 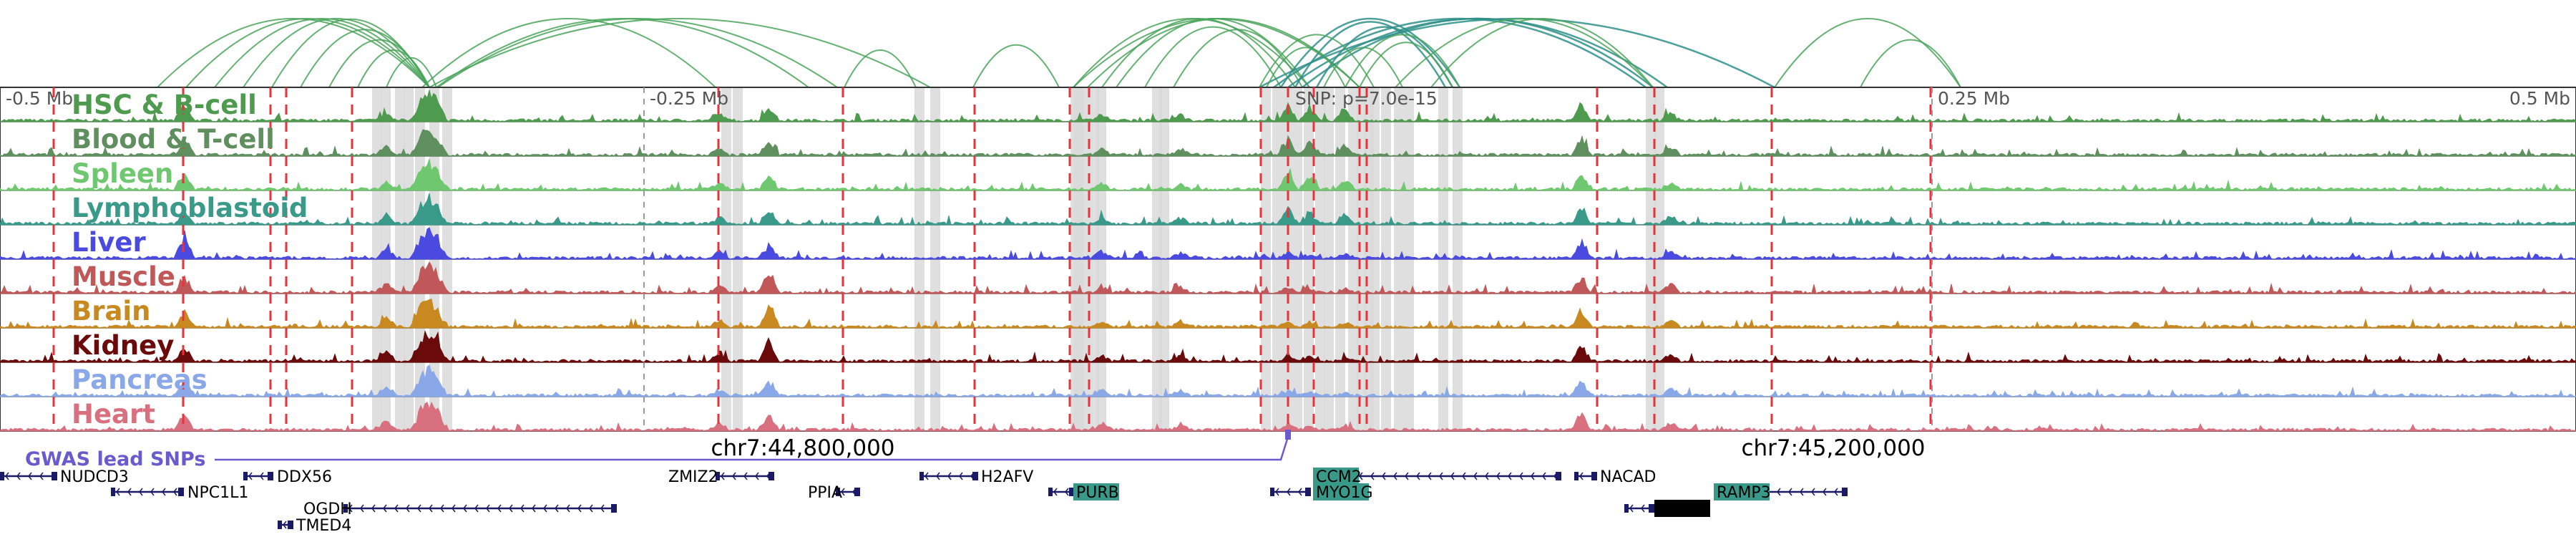 I want to click on gene-label: DDX56, so click(x=304, y=477).